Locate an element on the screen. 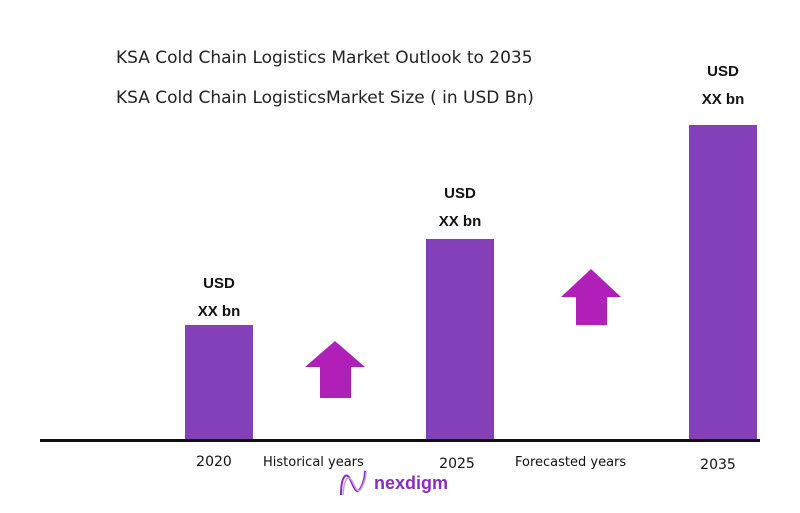 The image size is (800, 513). bar-2035 is located at coordinates (723, 282).